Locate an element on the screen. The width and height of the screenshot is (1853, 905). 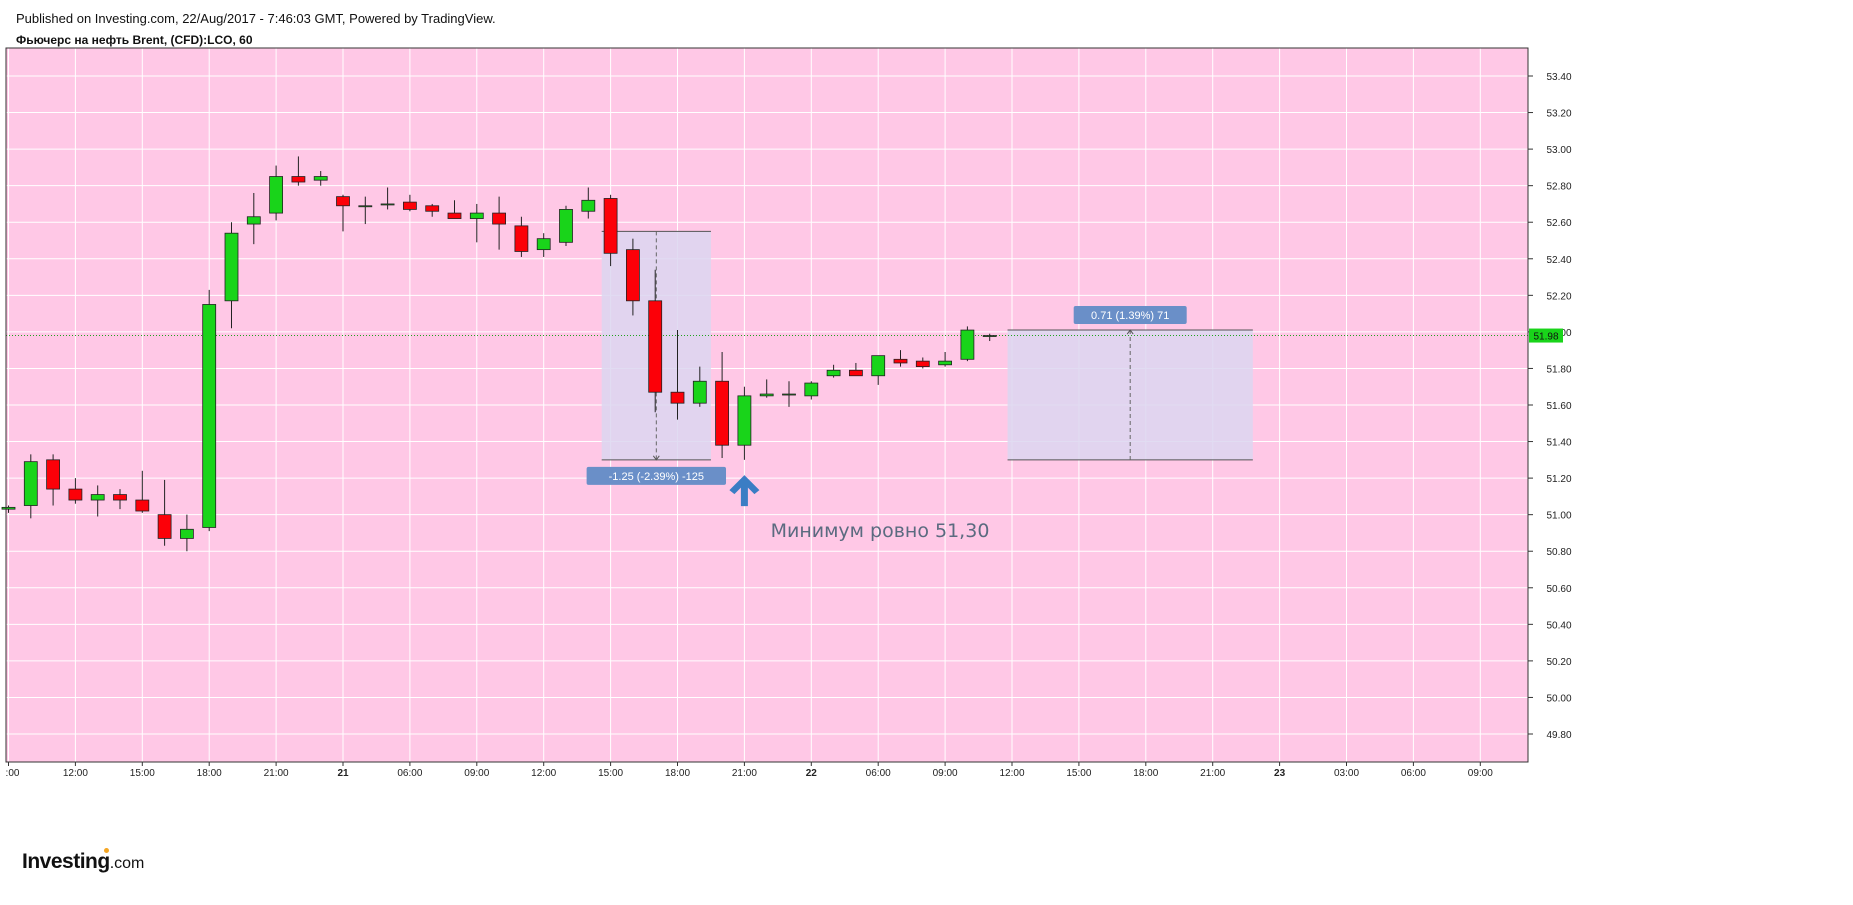
x-tick-label: 22 is located at coordinates (812, 773).